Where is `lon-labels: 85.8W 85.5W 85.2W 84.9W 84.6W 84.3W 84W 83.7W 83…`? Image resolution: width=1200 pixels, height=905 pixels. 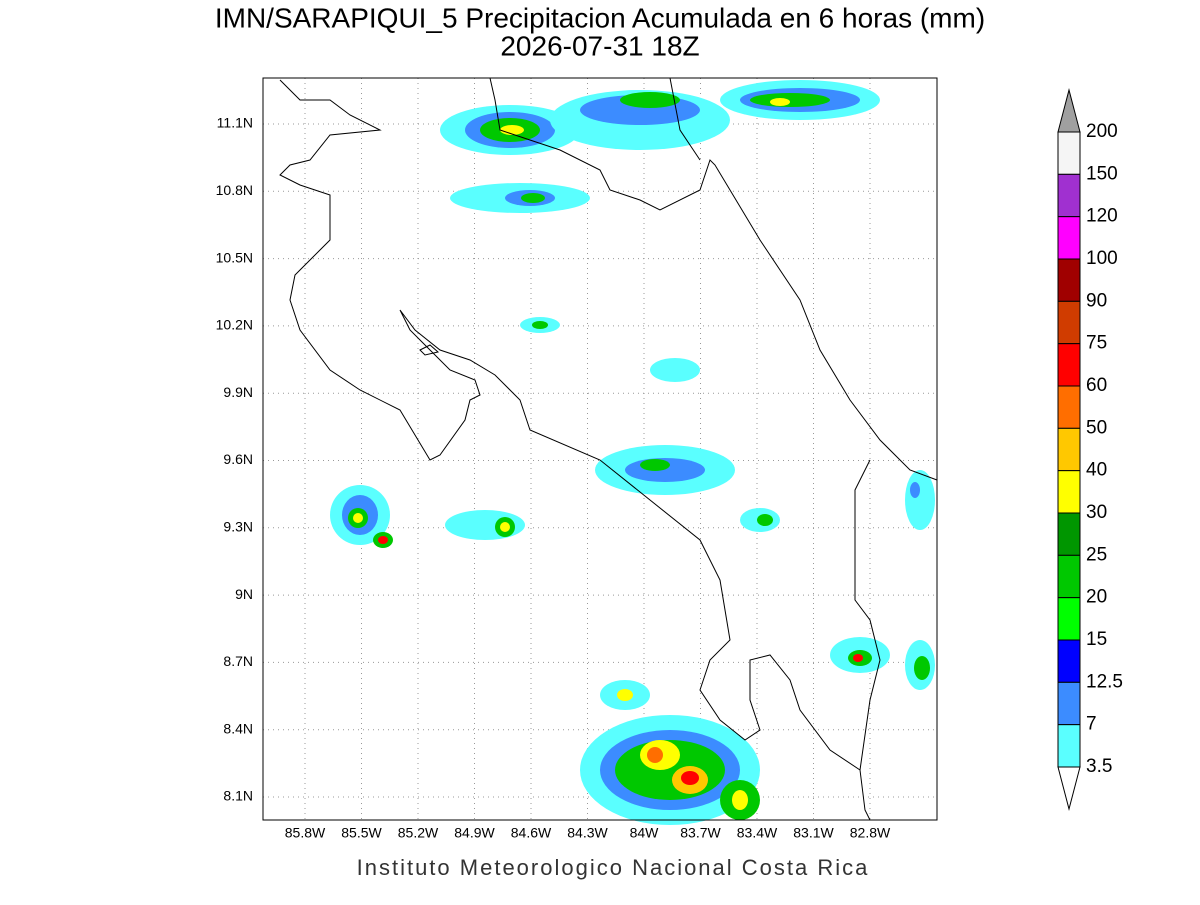
lon-labels: 85.8W 85.5W 85.2W 84.9W 84.6W 84.3W 84W 83.7W 83… is located at coordinates (588, 833).